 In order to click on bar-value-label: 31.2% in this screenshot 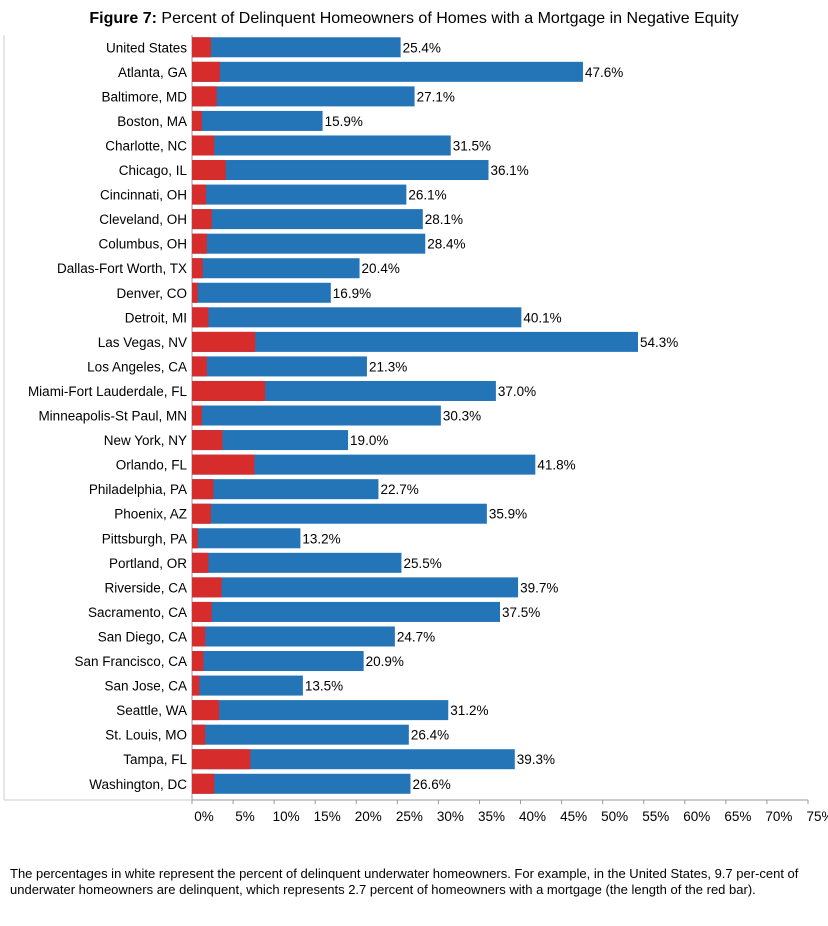, I will do `click(469, 710)`.